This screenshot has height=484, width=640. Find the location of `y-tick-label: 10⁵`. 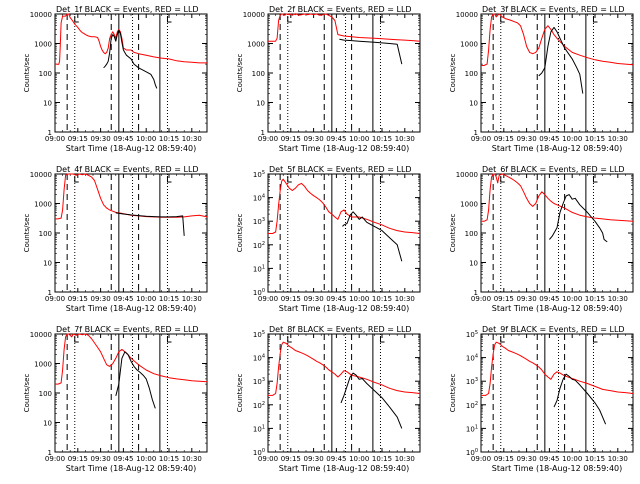

y-tick-label: 10⁵ is located at coordinates (259, 174).